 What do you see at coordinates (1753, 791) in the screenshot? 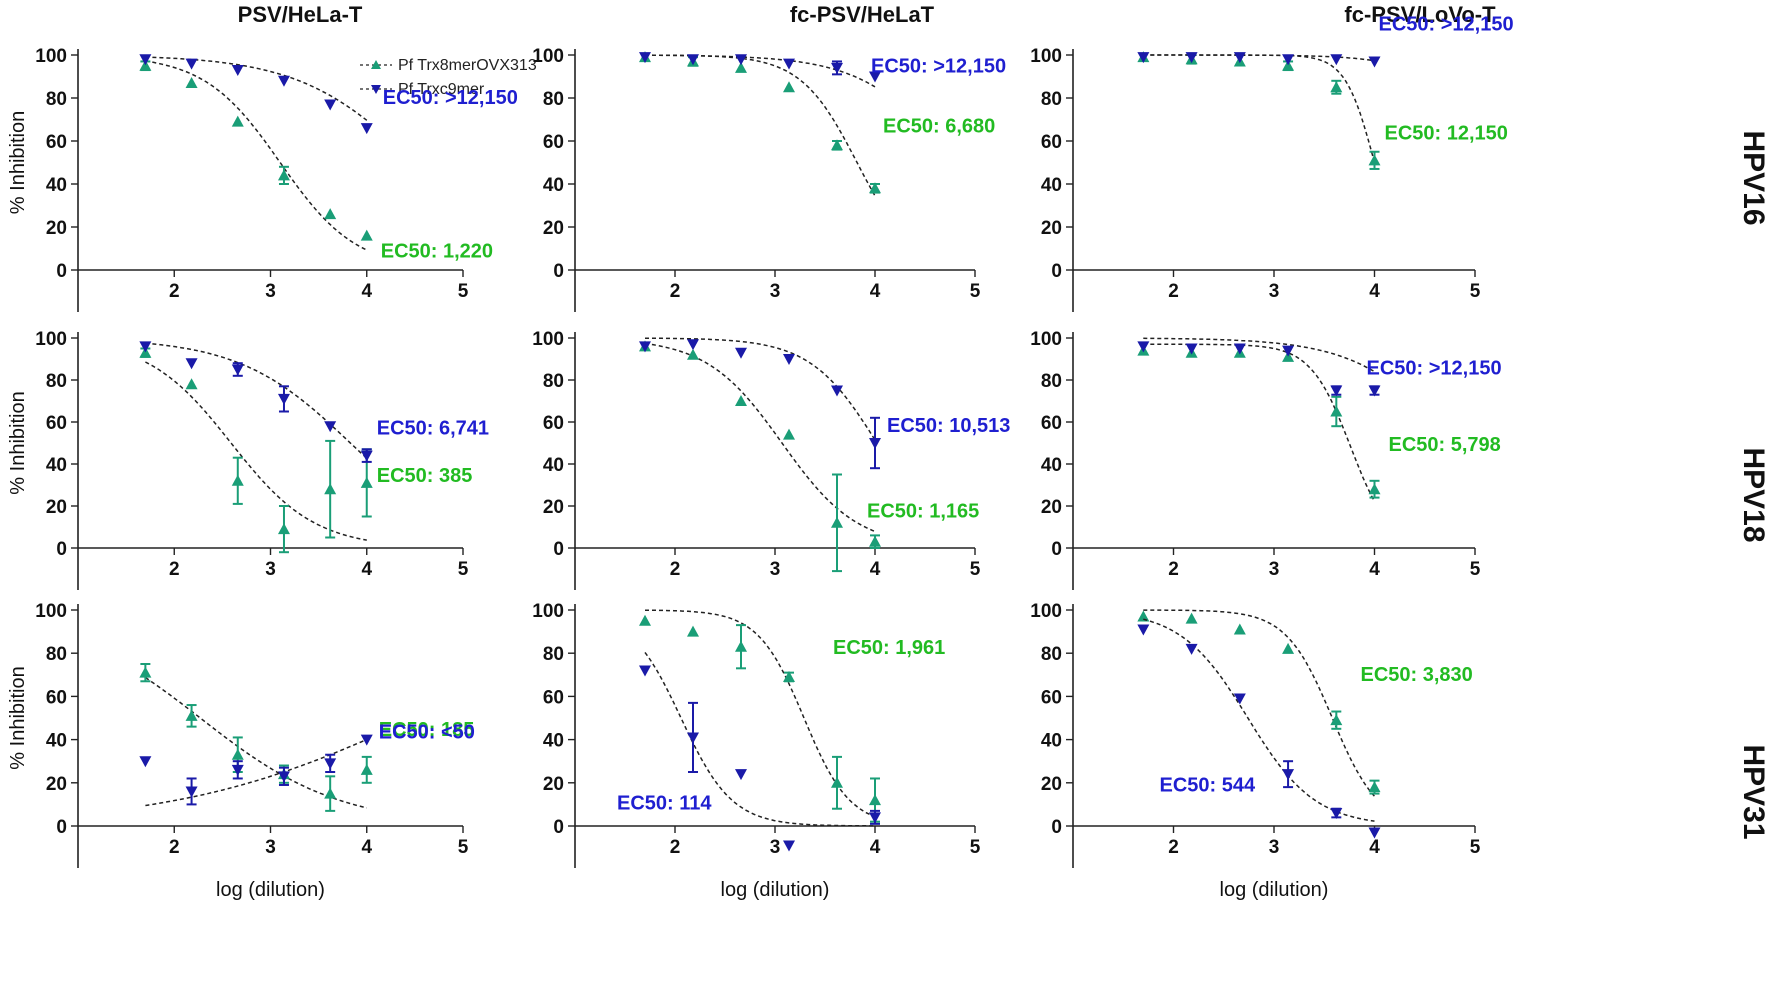
I see `row-label-3: HPV31` at bounding box center [1753, 791].